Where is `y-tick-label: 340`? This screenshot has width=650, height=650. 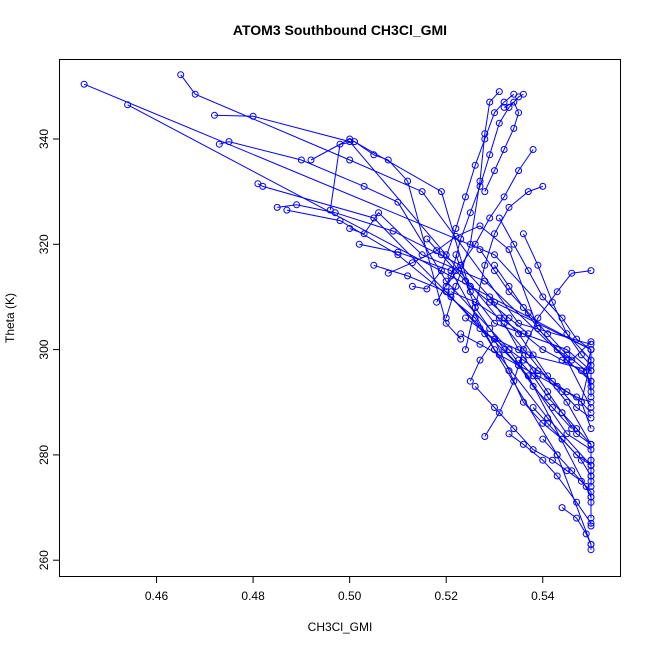
y-tick-label: 340 is located at coordinates (44, 139).